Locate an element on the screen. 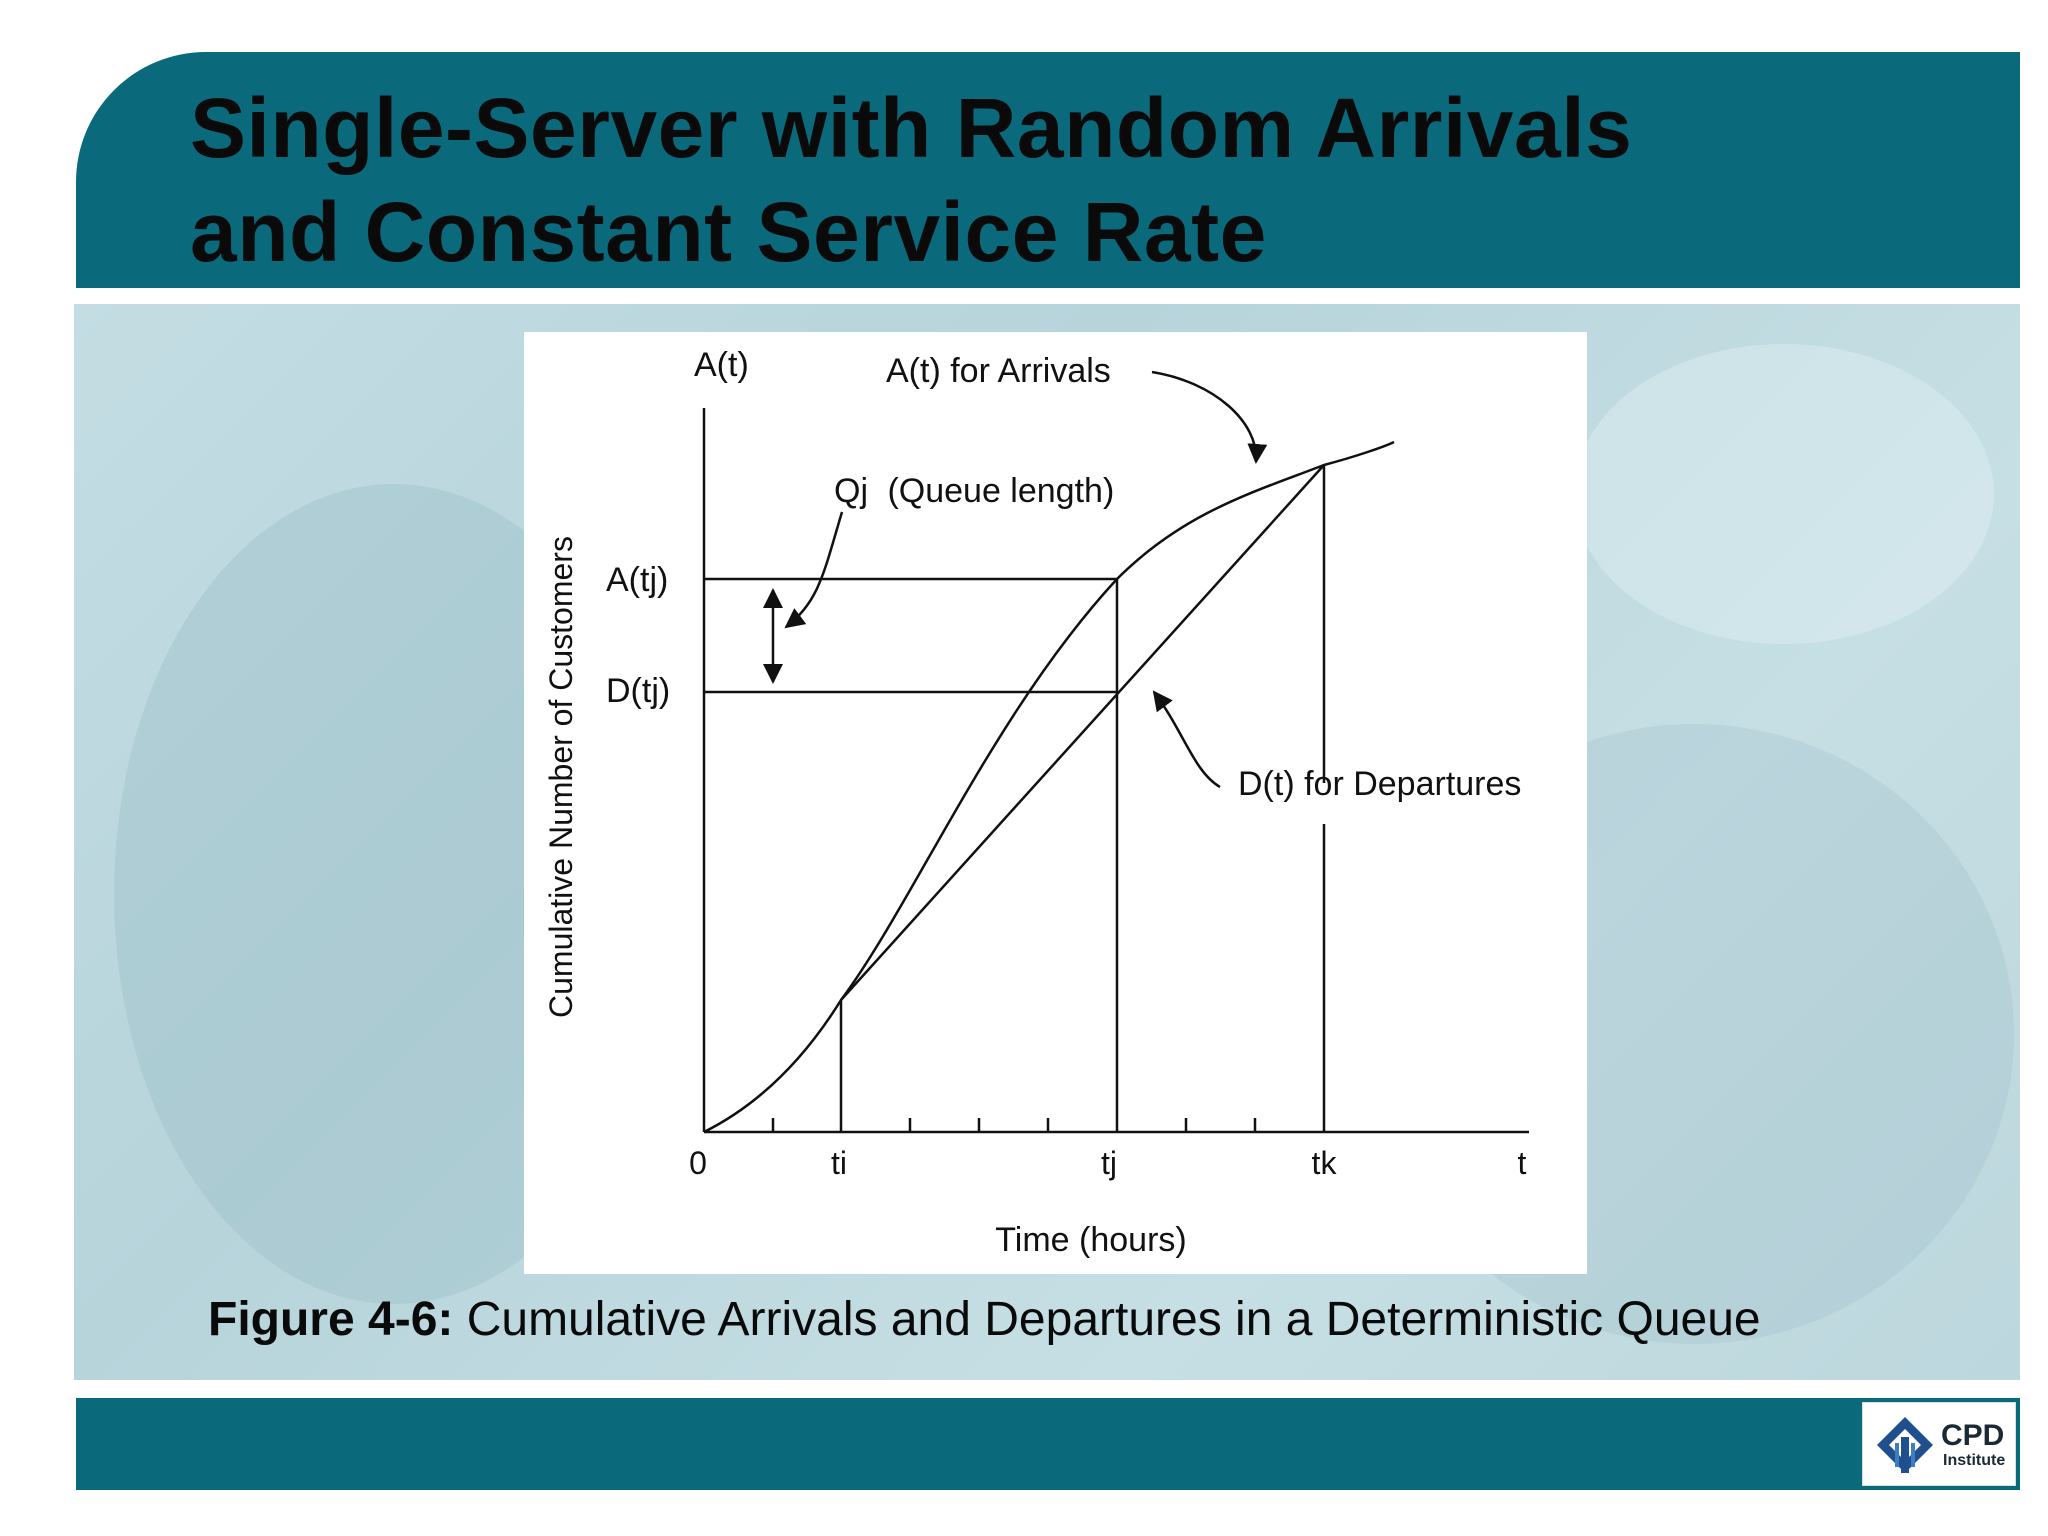 The image size is (2048, 1536). arrivals-pointer-arrow is located at coordinates (1209, 417).